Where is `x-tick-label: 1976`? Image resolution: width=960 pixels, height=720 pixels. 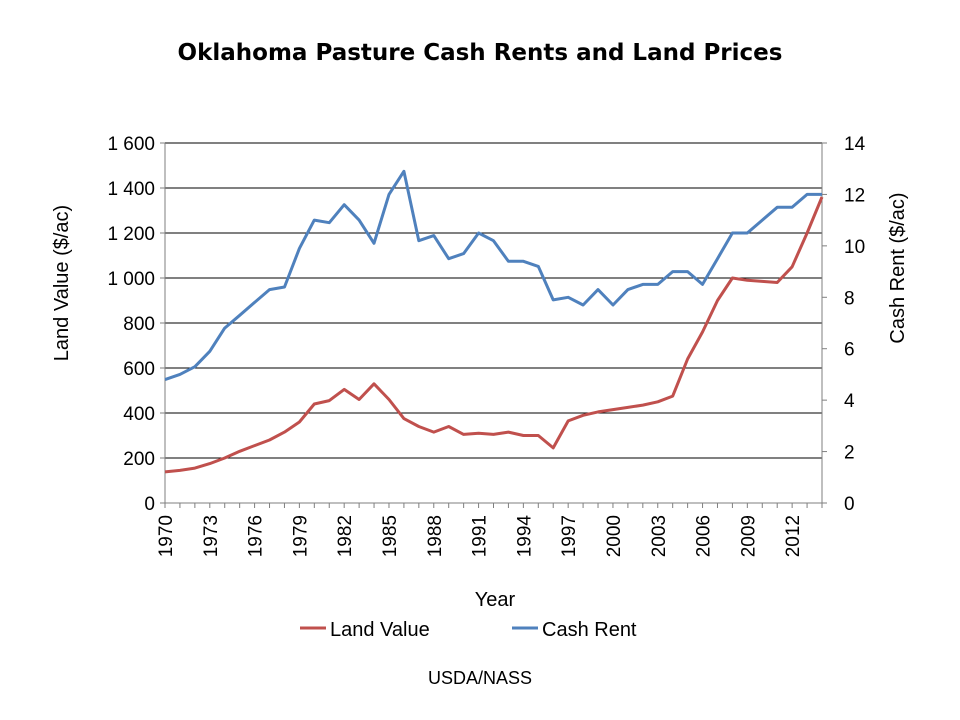 x-tick-label: 1976 is located at coordinates (256, 536).